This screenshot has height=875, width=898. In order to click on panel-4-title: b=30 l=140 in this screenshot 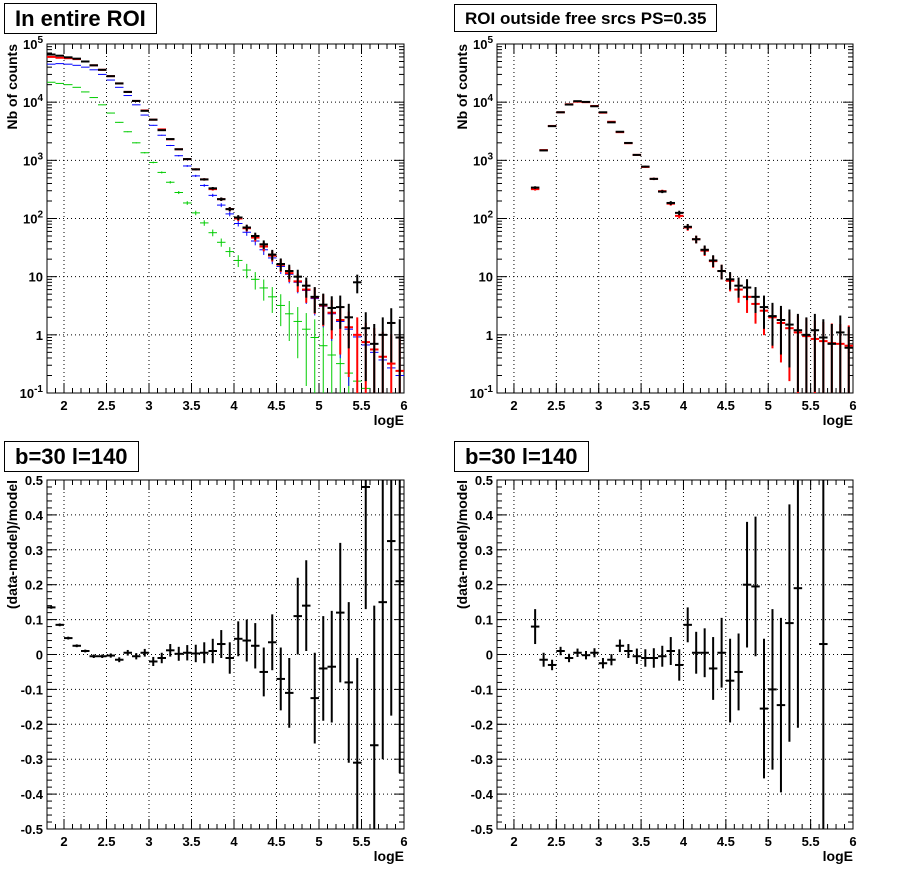, I will do `click(521, 456)`.